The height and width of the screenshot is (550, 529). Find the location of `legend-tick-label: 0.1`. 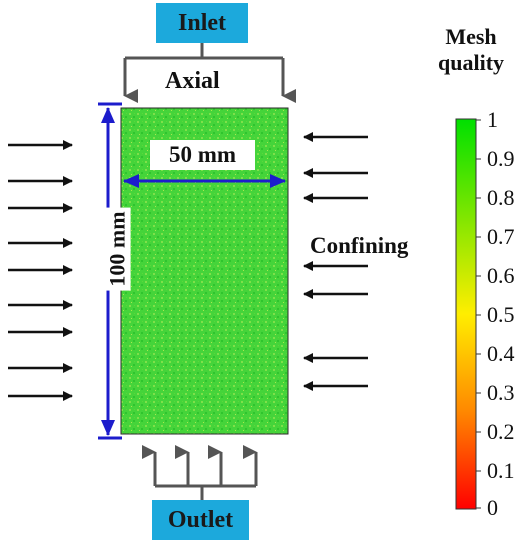

legend-tick-label: 0.1 is located at coordinates (501, 470).